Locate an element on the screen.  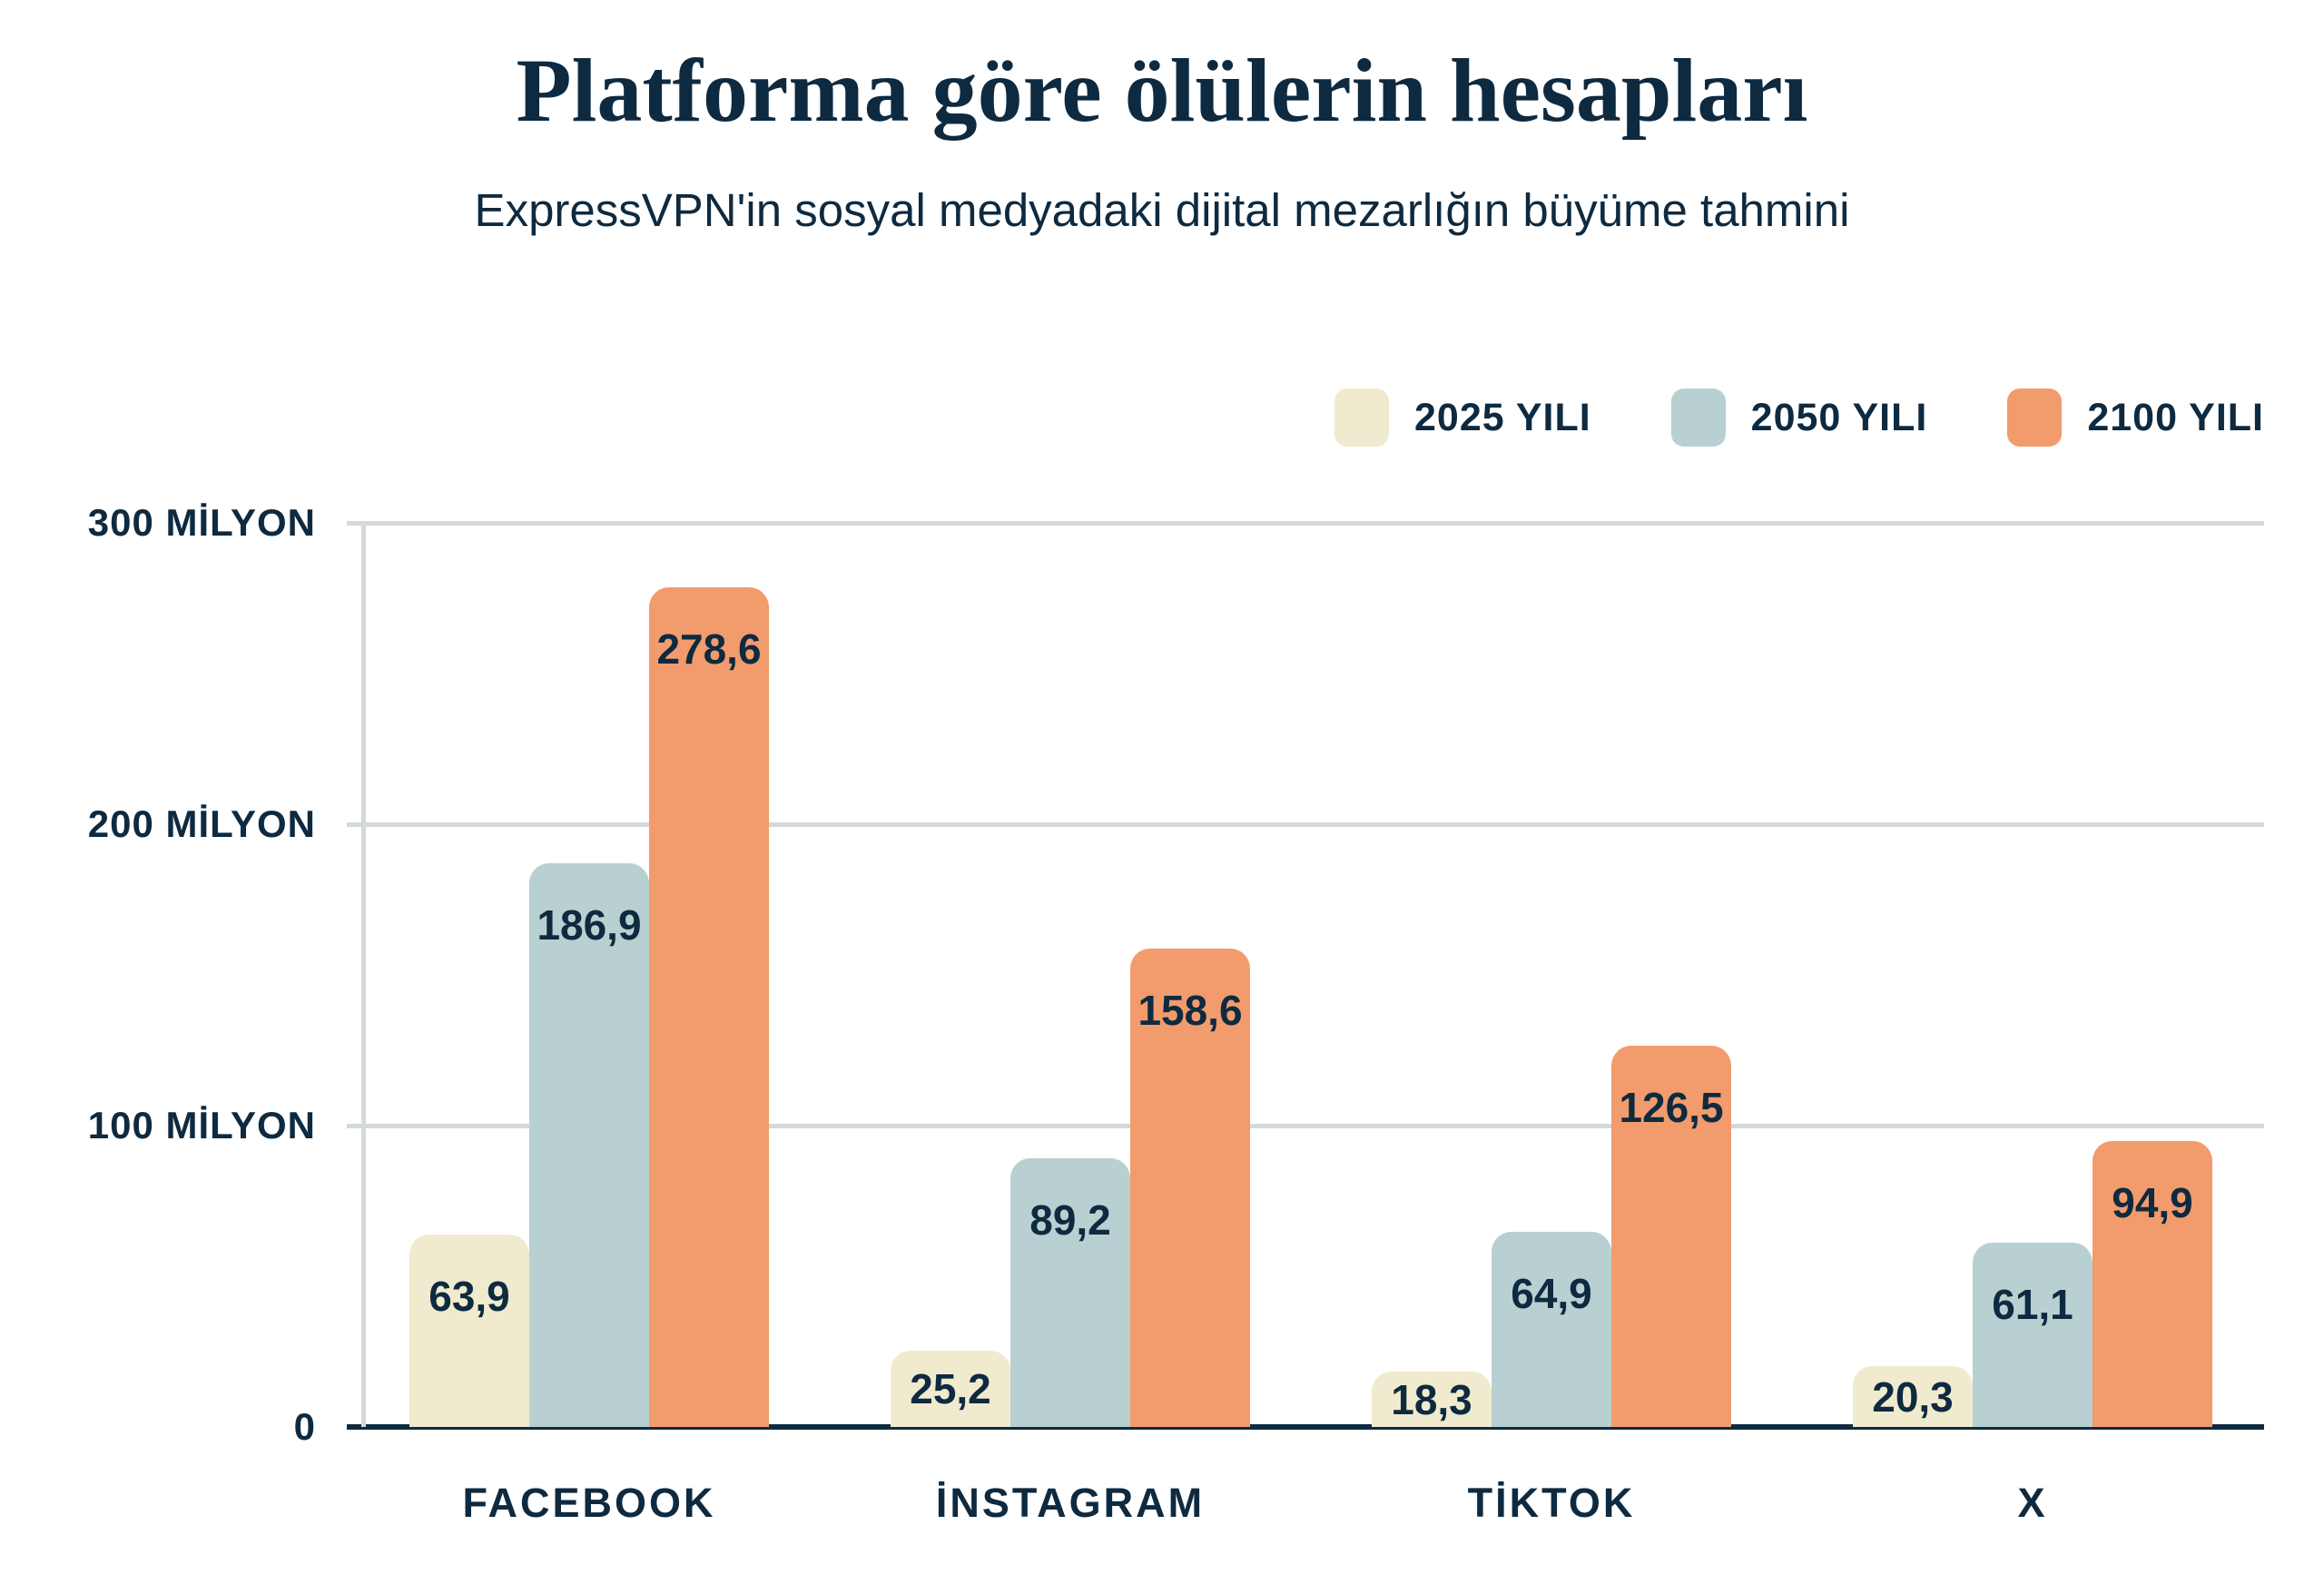
bar-value-label: 18,3 is located at coordinates (1431, 1399).